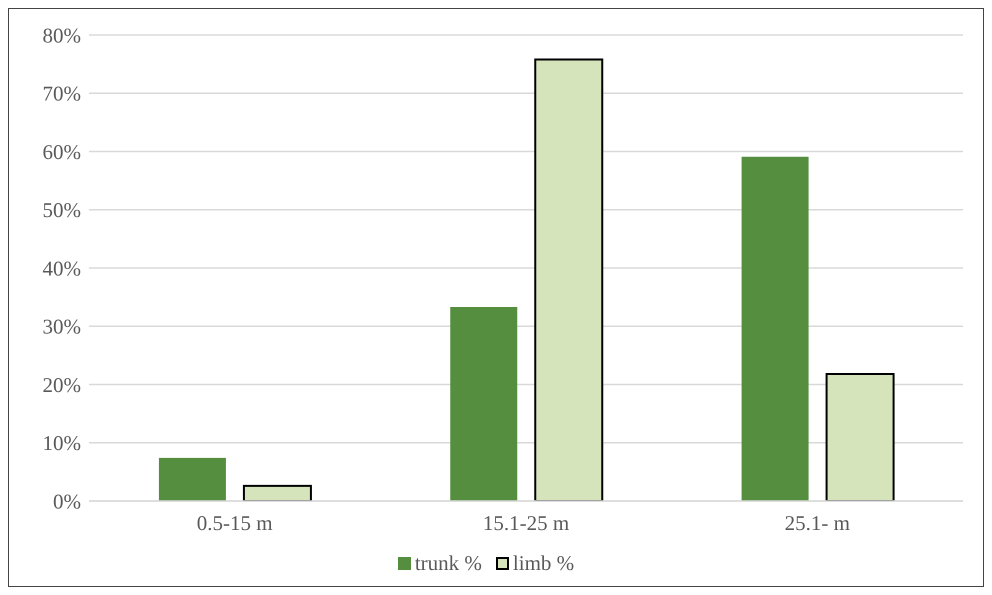 Image resolution: width=992 pixels, height=595 pixels. What do you see at coordinates (61, 152) in the screenshot?
I see `y-tick-label: 60%` at bounding box center [61, 152].